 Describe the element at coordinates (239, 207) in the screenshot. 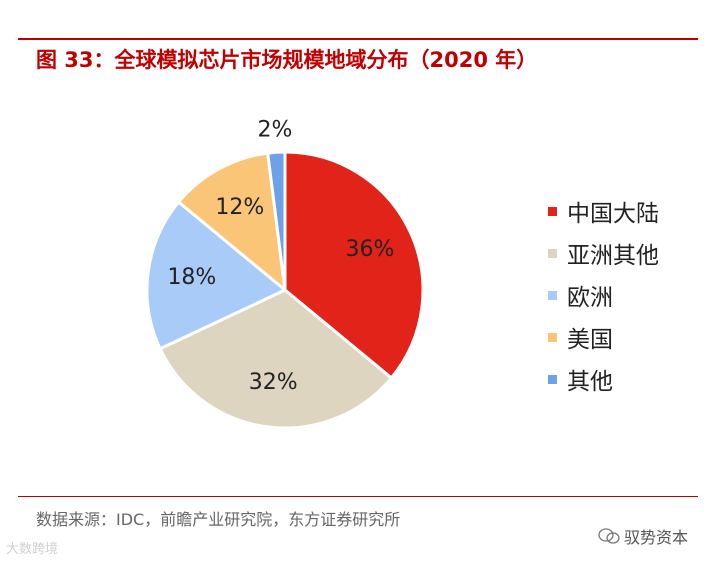

I see `data-label-4: 12%` at that location.